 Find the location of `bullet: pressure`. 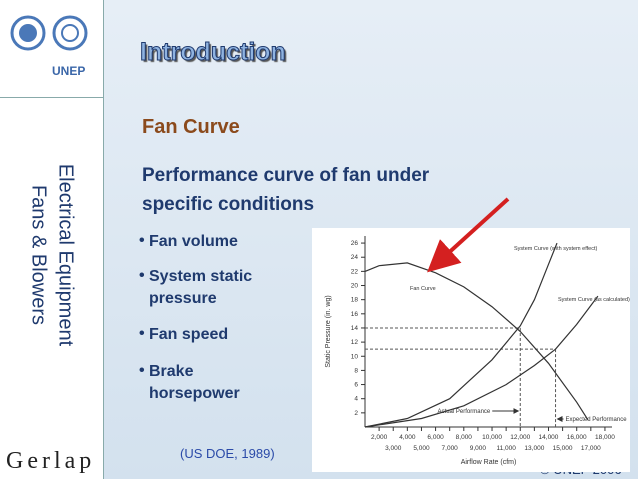

bullet: pressure is located at coordinates (183, 298).